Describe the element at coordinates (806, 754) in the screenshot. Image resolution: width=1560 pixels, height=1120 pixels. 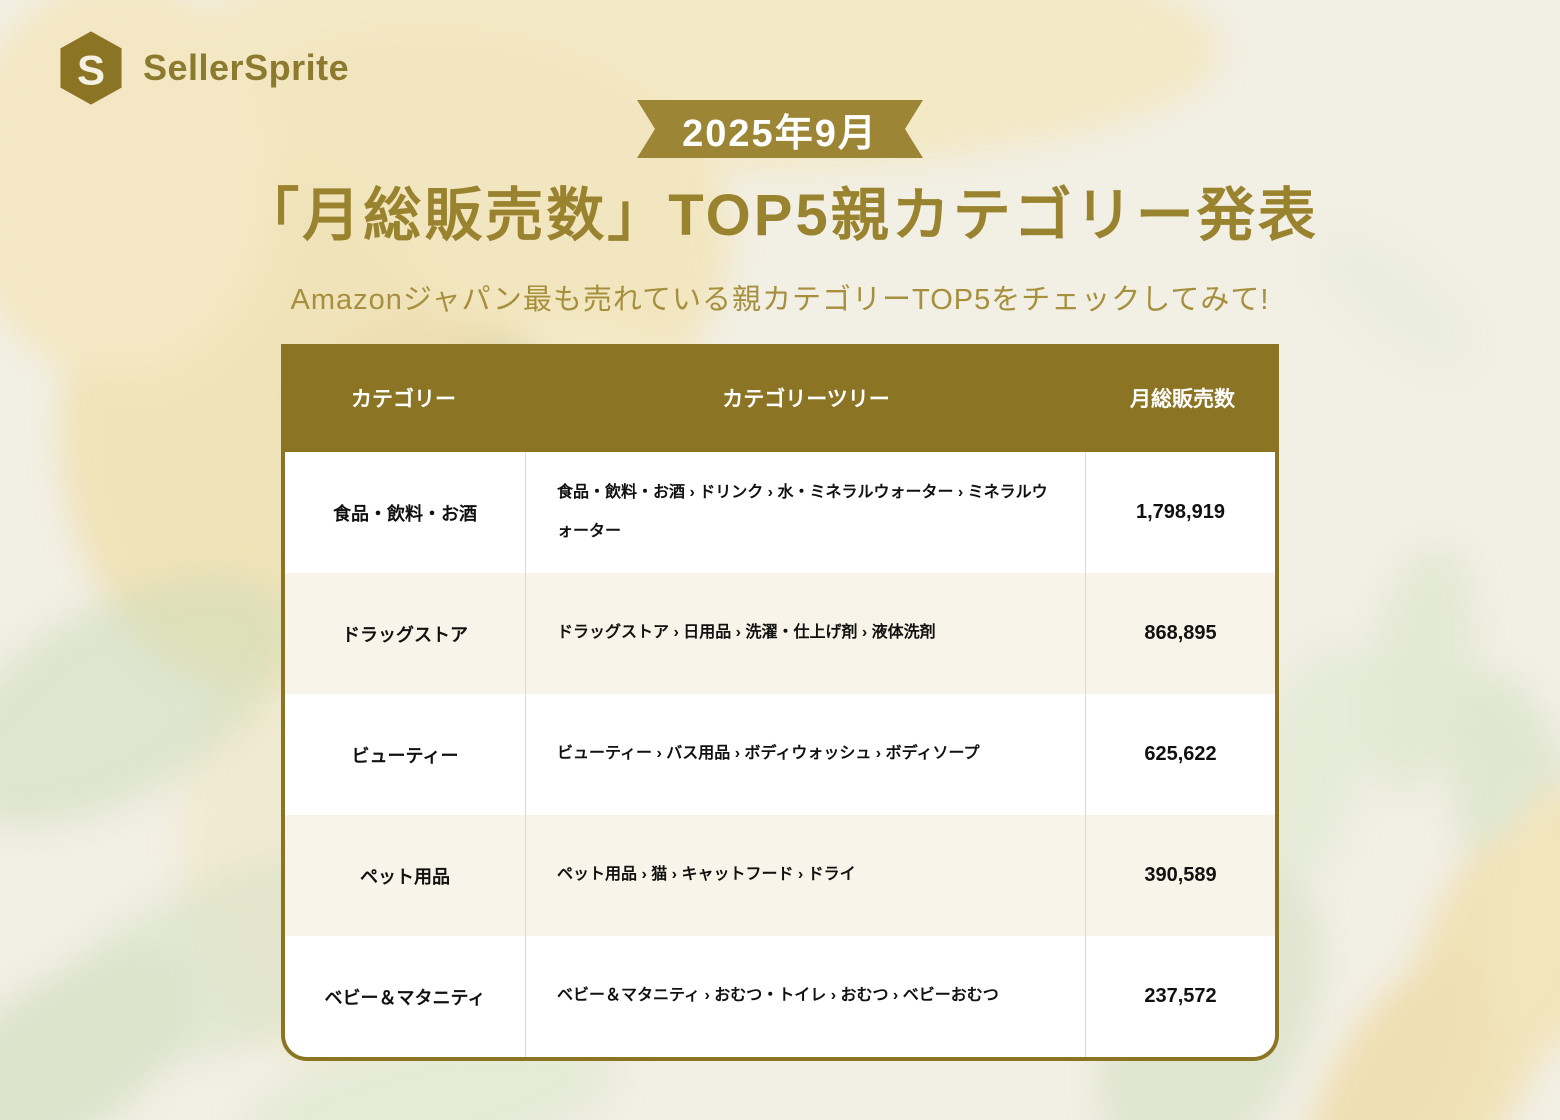
I see `category-tree-cell: ビューティー › バス用品 › ボディウォッシュ › ボディソープ` at that location.